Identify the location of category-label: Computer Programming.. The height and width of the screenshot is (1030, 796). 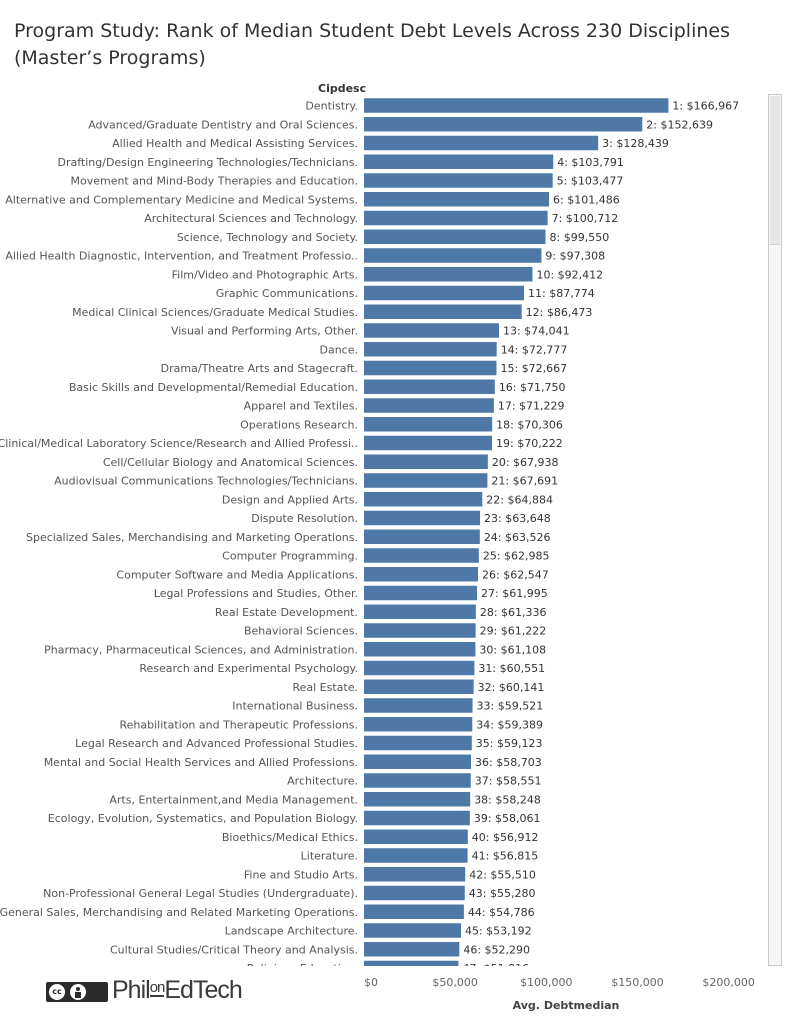
(290, 556).